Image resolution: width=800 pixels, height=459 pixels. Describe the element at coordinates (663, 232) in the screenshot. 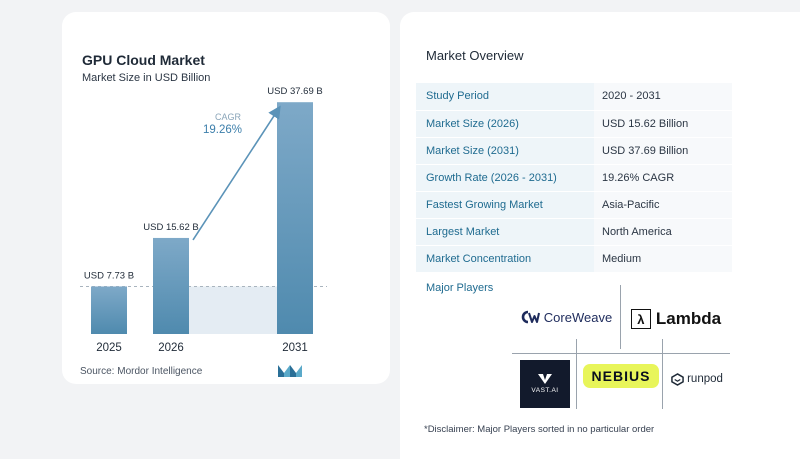

I see `row-value: North America` at that location.